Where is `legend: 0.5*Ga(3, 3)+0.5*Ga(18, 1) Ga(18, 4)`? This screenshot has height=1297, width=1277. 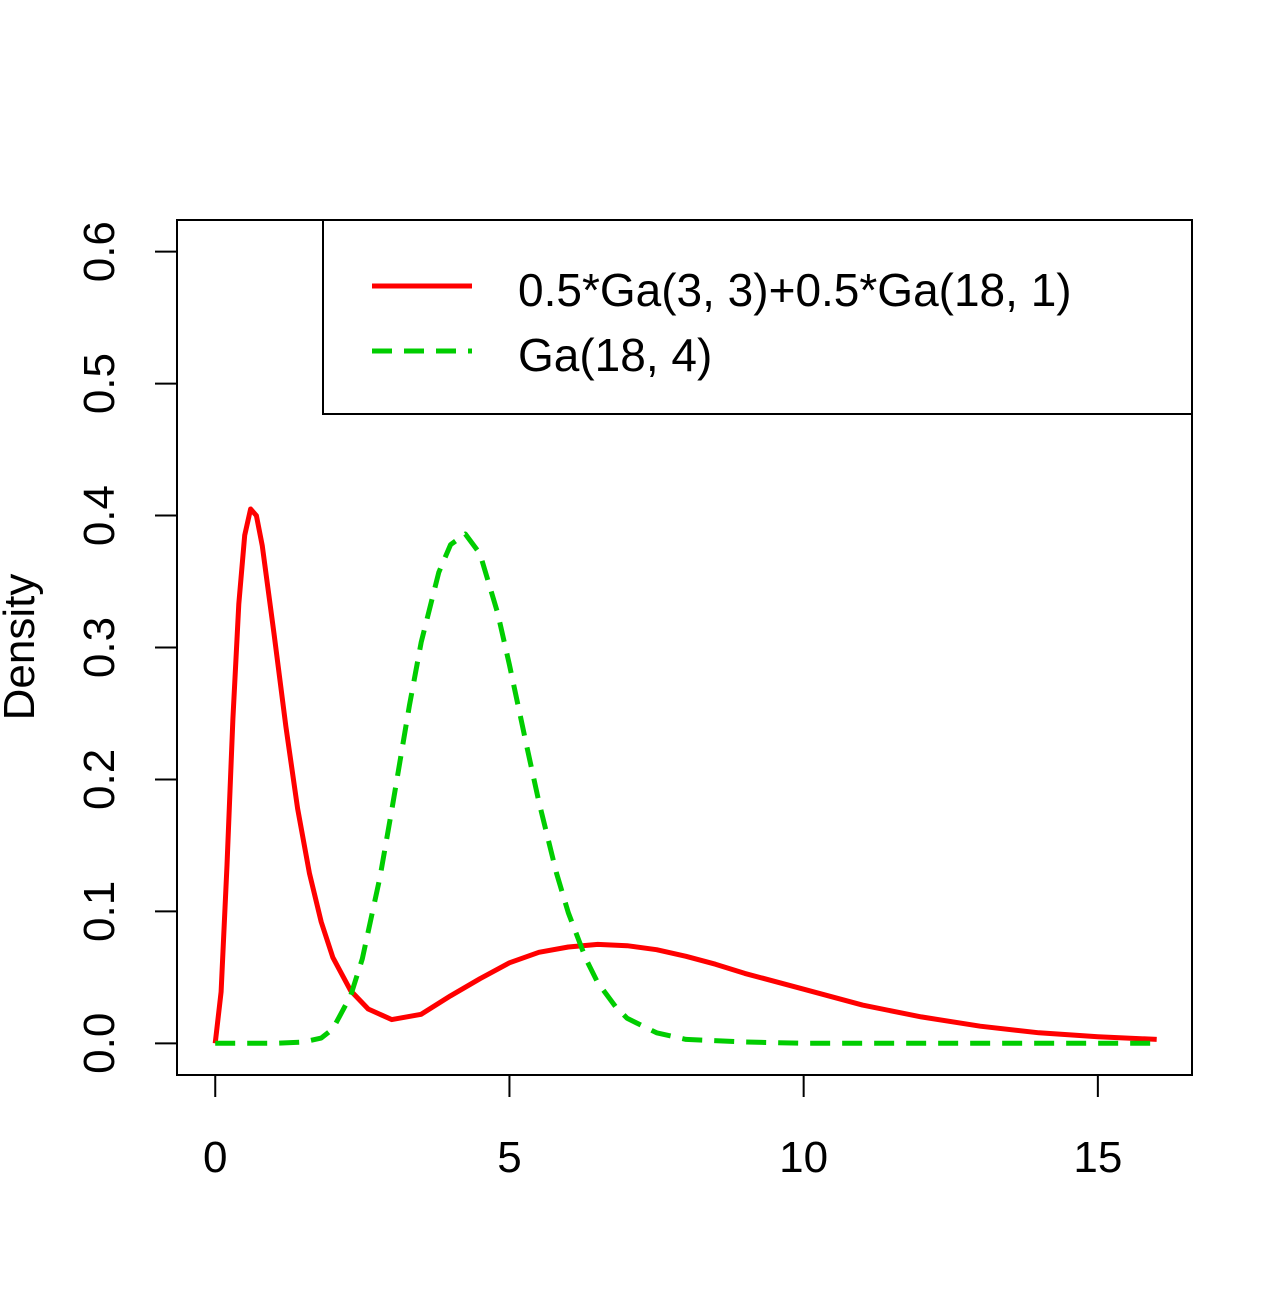
legend: 0.5*Ga(3, 3)+0.5*Ga(18, 1) Ga(18, 4) is located at coordinates (757, 317).